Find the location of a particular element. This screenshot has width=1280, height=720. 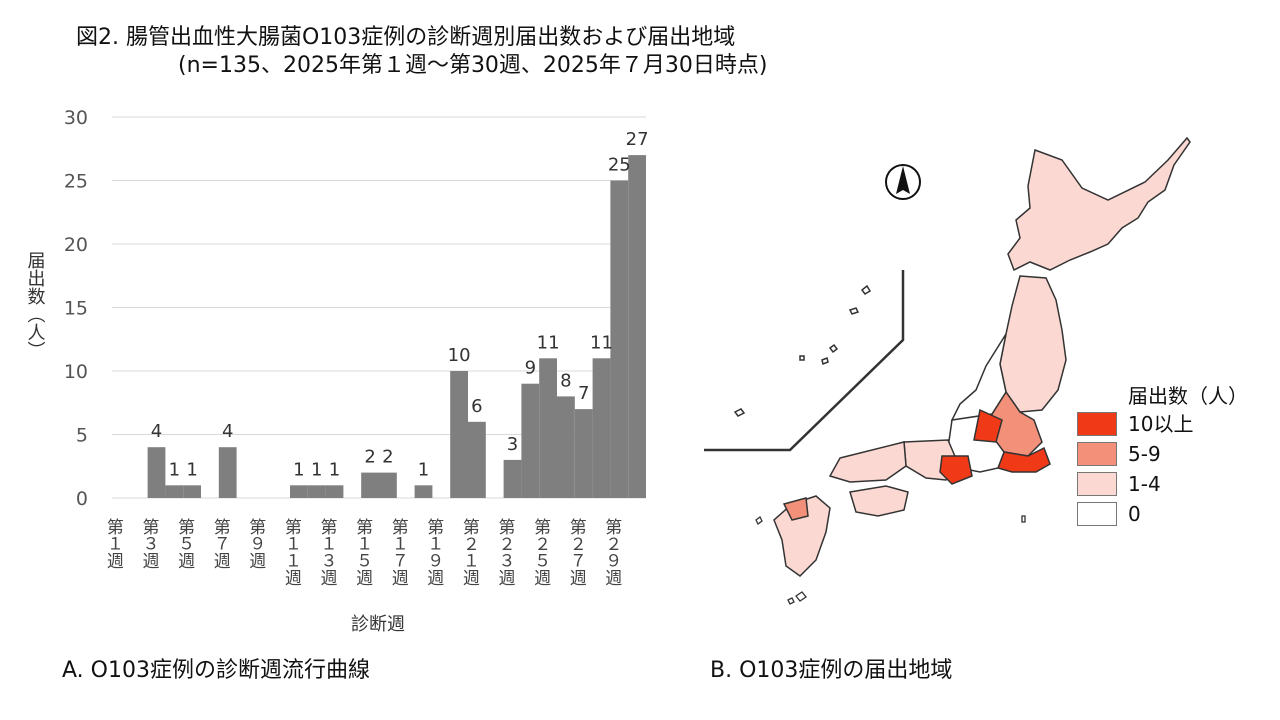

x-tick-label: 第１３週 is located at coordinates (327, 552).